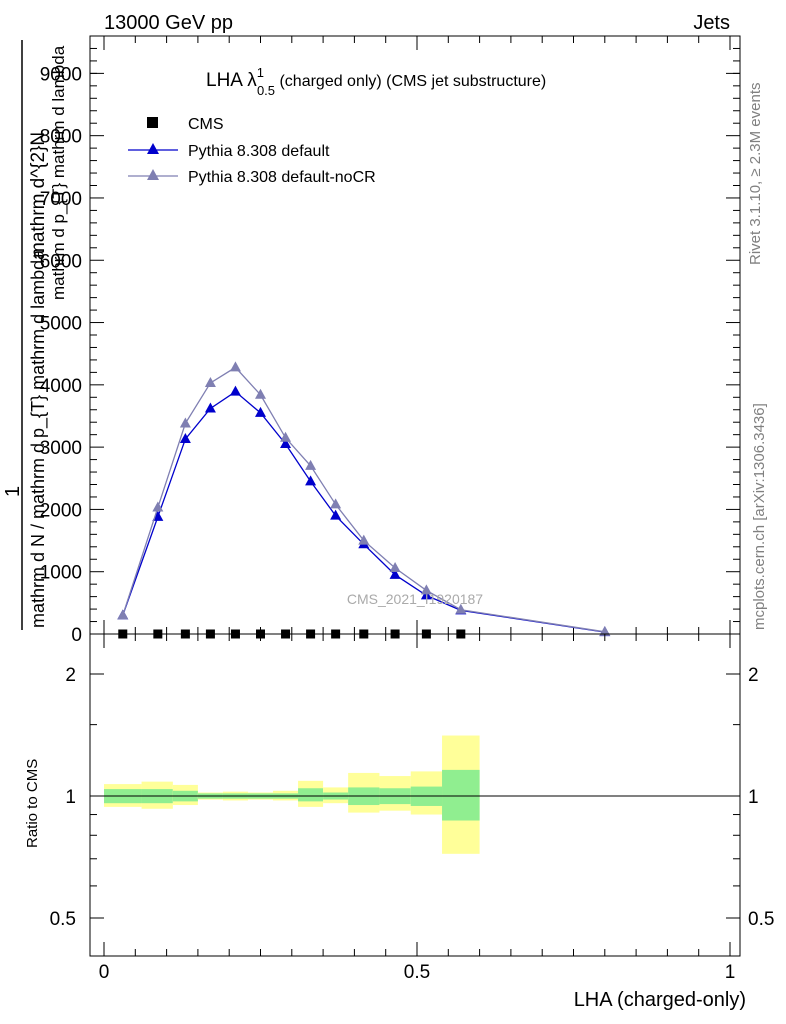 The image size is (786, 1024). What do you see at coordinates (58, 172) in the screenshot?
I see `y-label-numerator-denominator: mathrm d p_{T} mathrm d lambda` at bounding box center [58, 172].